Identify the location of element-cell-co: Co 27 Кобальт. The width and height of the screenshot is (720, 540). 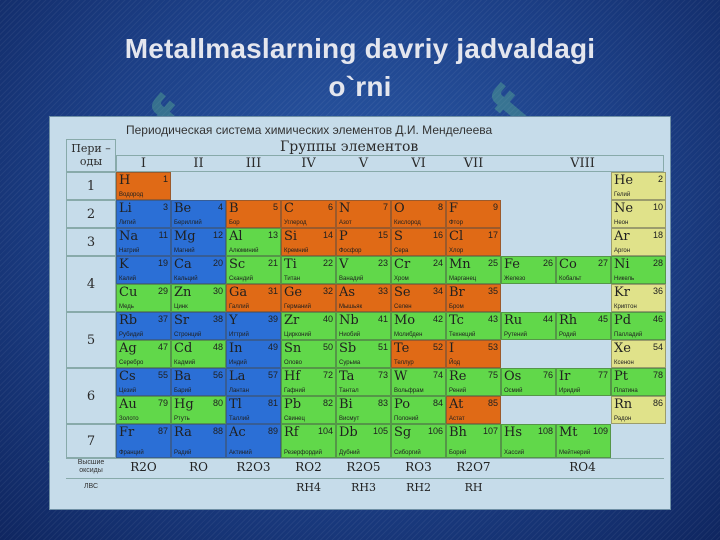
(583, 270).